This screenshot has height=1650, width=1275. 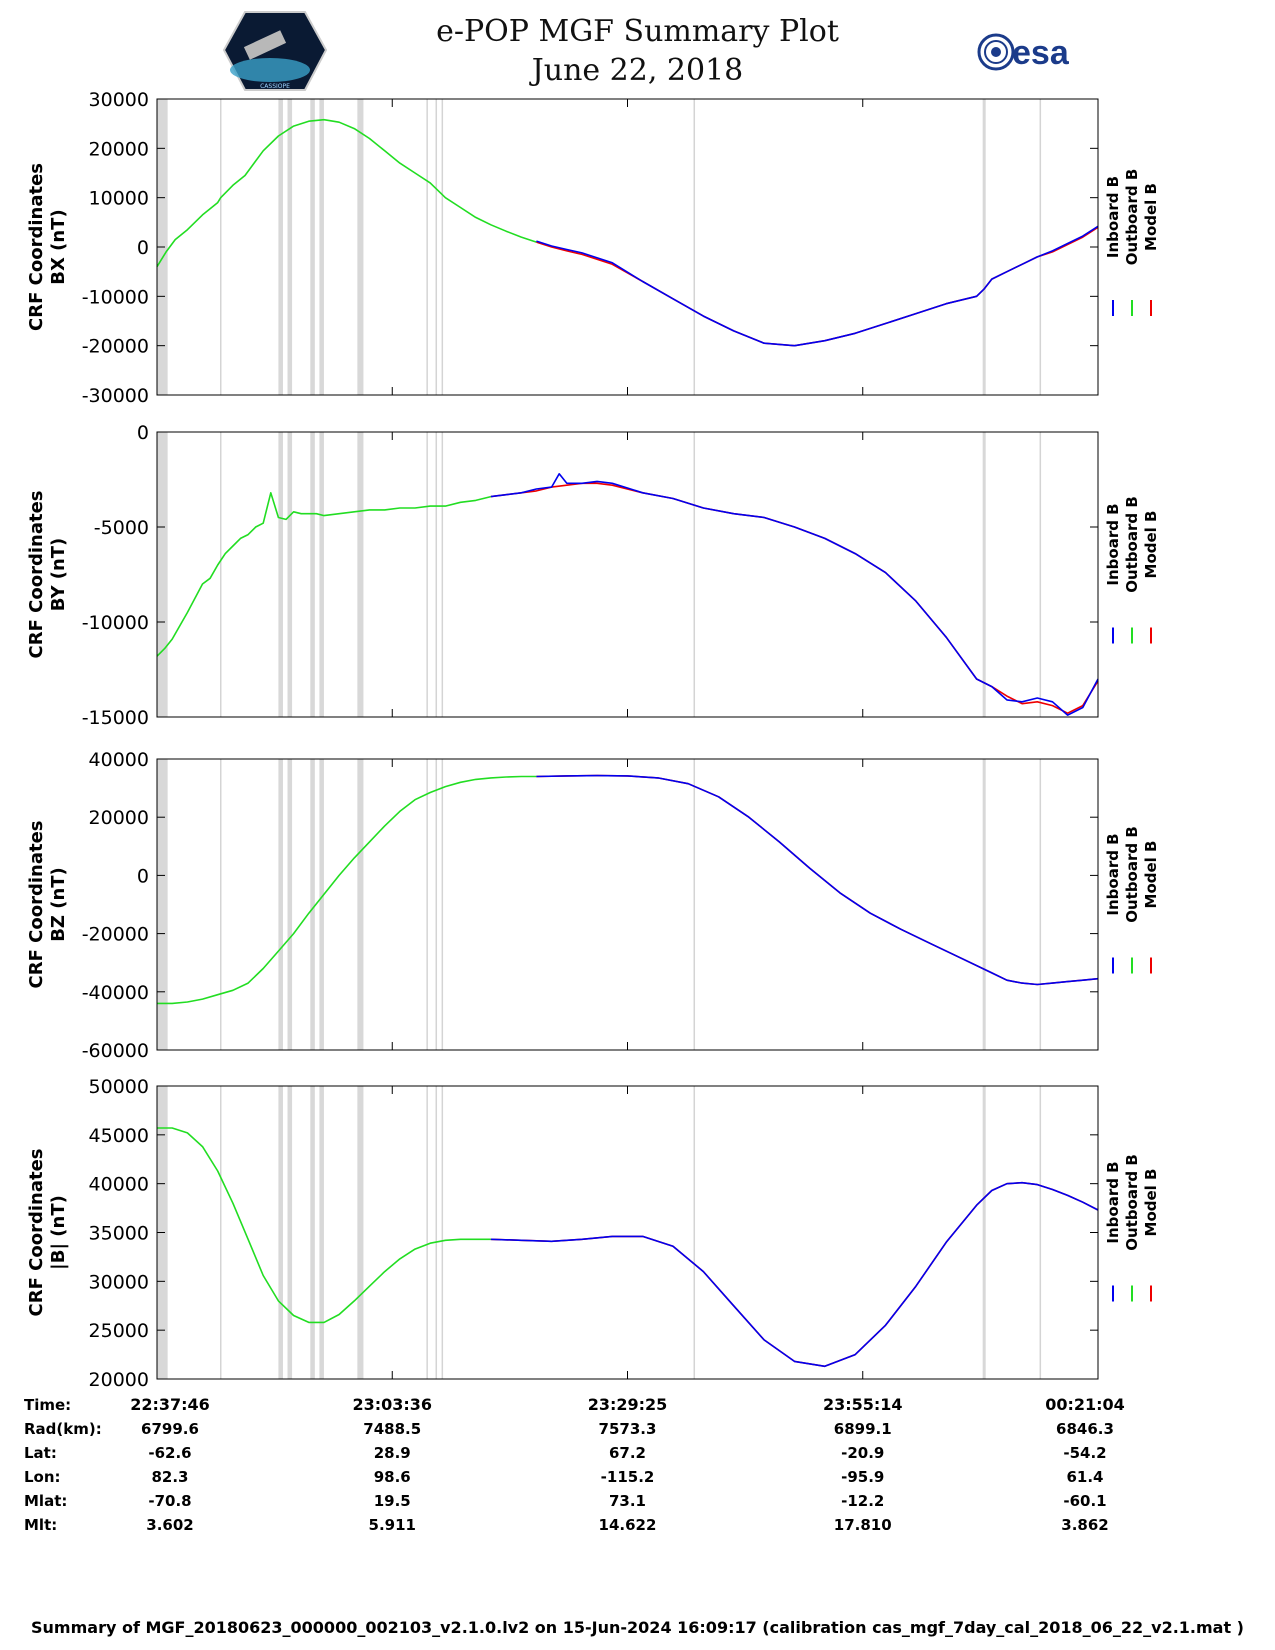 I want to click on y-axis-label: BY (nT), so click(x=58, y=575).